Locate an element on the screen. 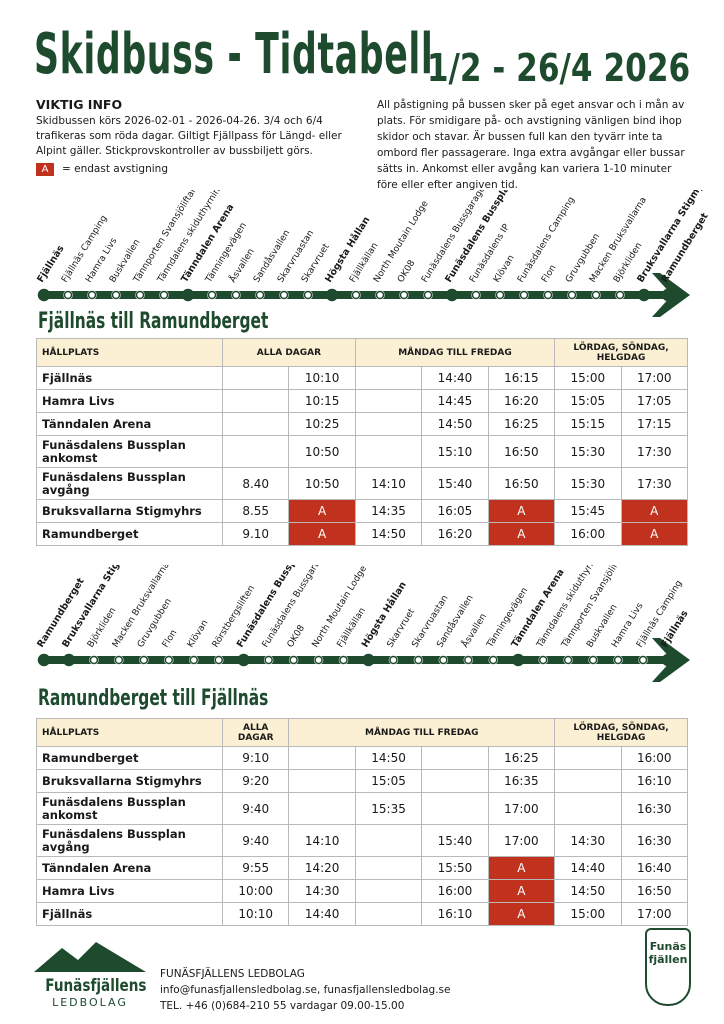 The image size is (724, 1024). route-arrow is located at coordinates (671, 660).